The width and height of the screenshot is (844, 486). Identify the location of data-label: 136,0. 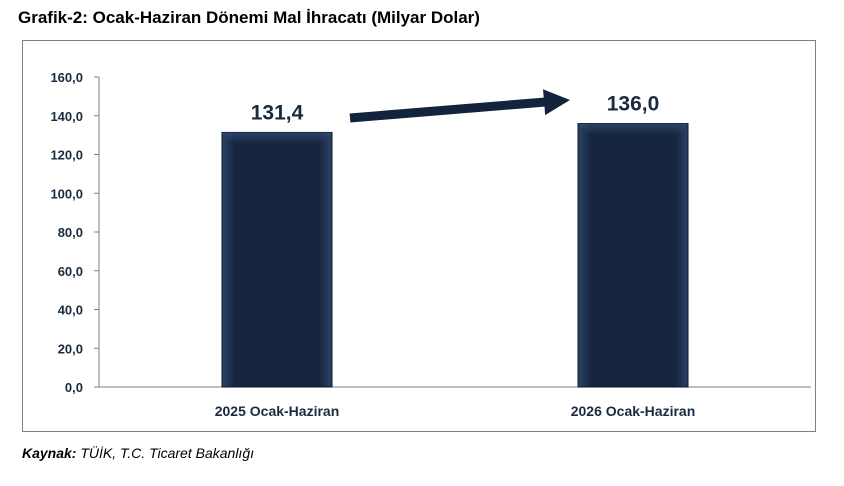
(633, 104).